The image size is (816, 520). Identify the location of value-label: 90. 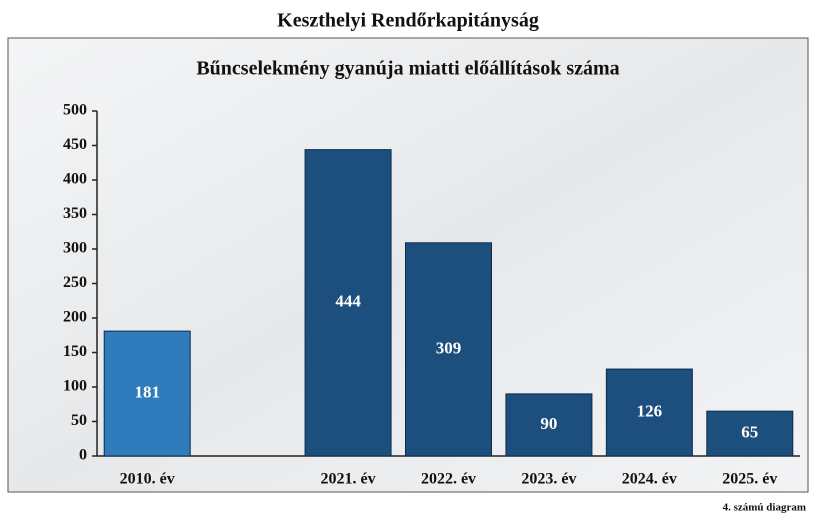
(548, 423).